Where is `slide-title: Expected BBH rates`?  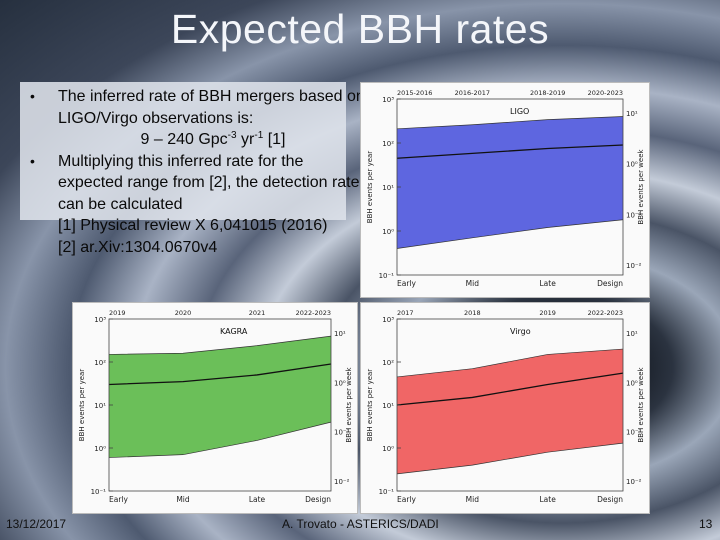 slide-title: Expected BBH rates is located at coordinates (360, 29).